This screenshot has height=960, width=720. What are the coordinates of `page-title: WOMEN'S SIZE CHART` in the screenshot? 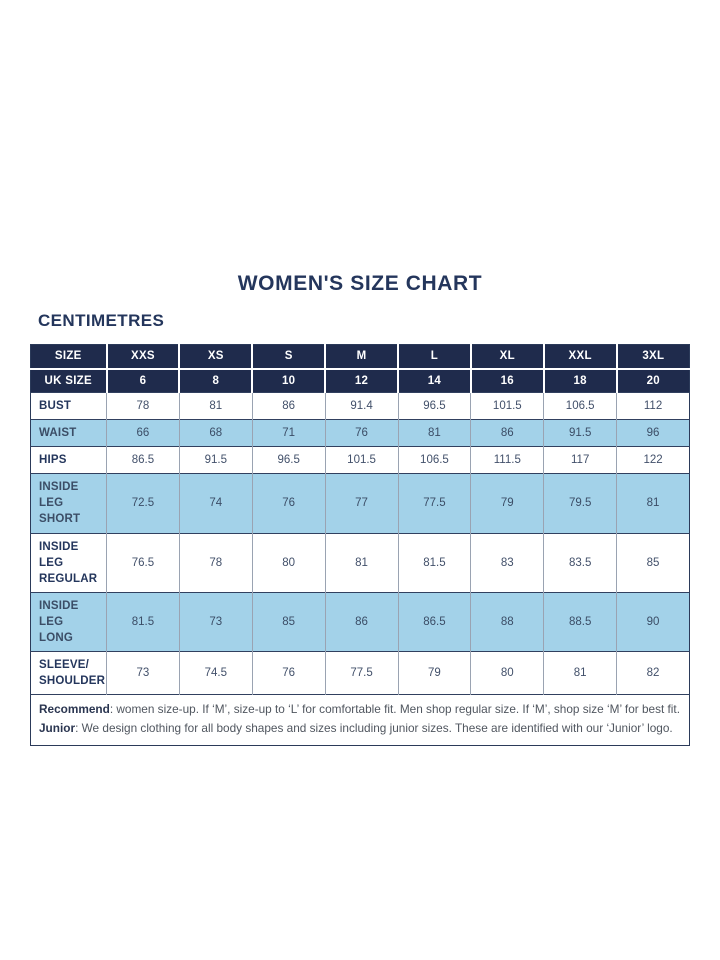 It's located at (360, 283).